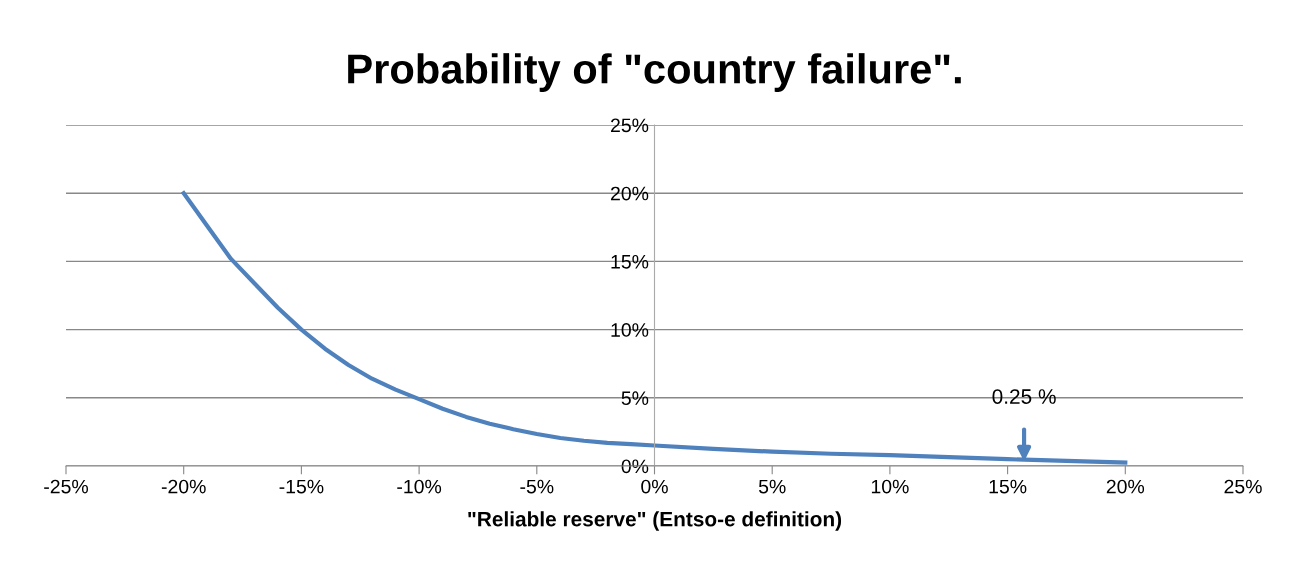 The image size is (1301, 585). Describe the element at coordinates (655, 521) in the screenshot. I see `x-axis-title: "Reliable reserve" (Entso-e definition)` at that location.